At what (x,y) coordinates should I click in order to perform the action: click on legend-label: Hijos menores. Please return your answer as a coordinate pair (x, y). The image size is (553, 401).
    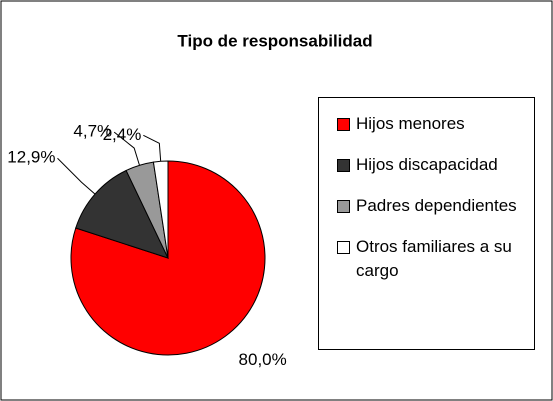
    Looking at the image, I should click on (410, 123).